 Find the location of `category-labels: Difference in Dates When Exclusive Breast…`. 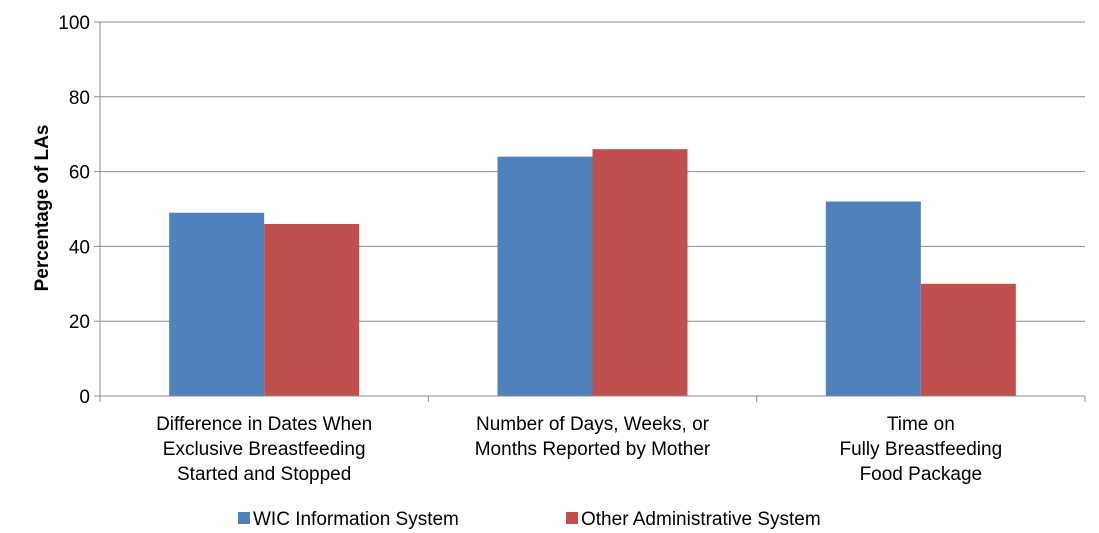

category-labels: Difference in Dates When Exclusive Breast… is located at coordinates (579, 449).